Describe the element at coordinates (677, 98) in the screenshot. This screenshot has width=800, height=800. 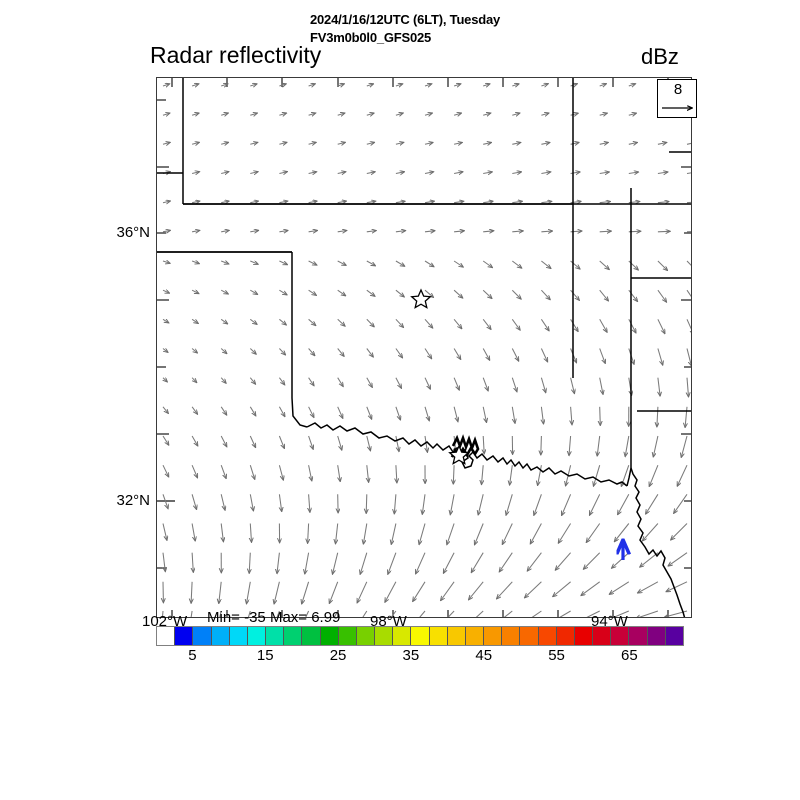
I see `reference-vector-key: 8` at that location.